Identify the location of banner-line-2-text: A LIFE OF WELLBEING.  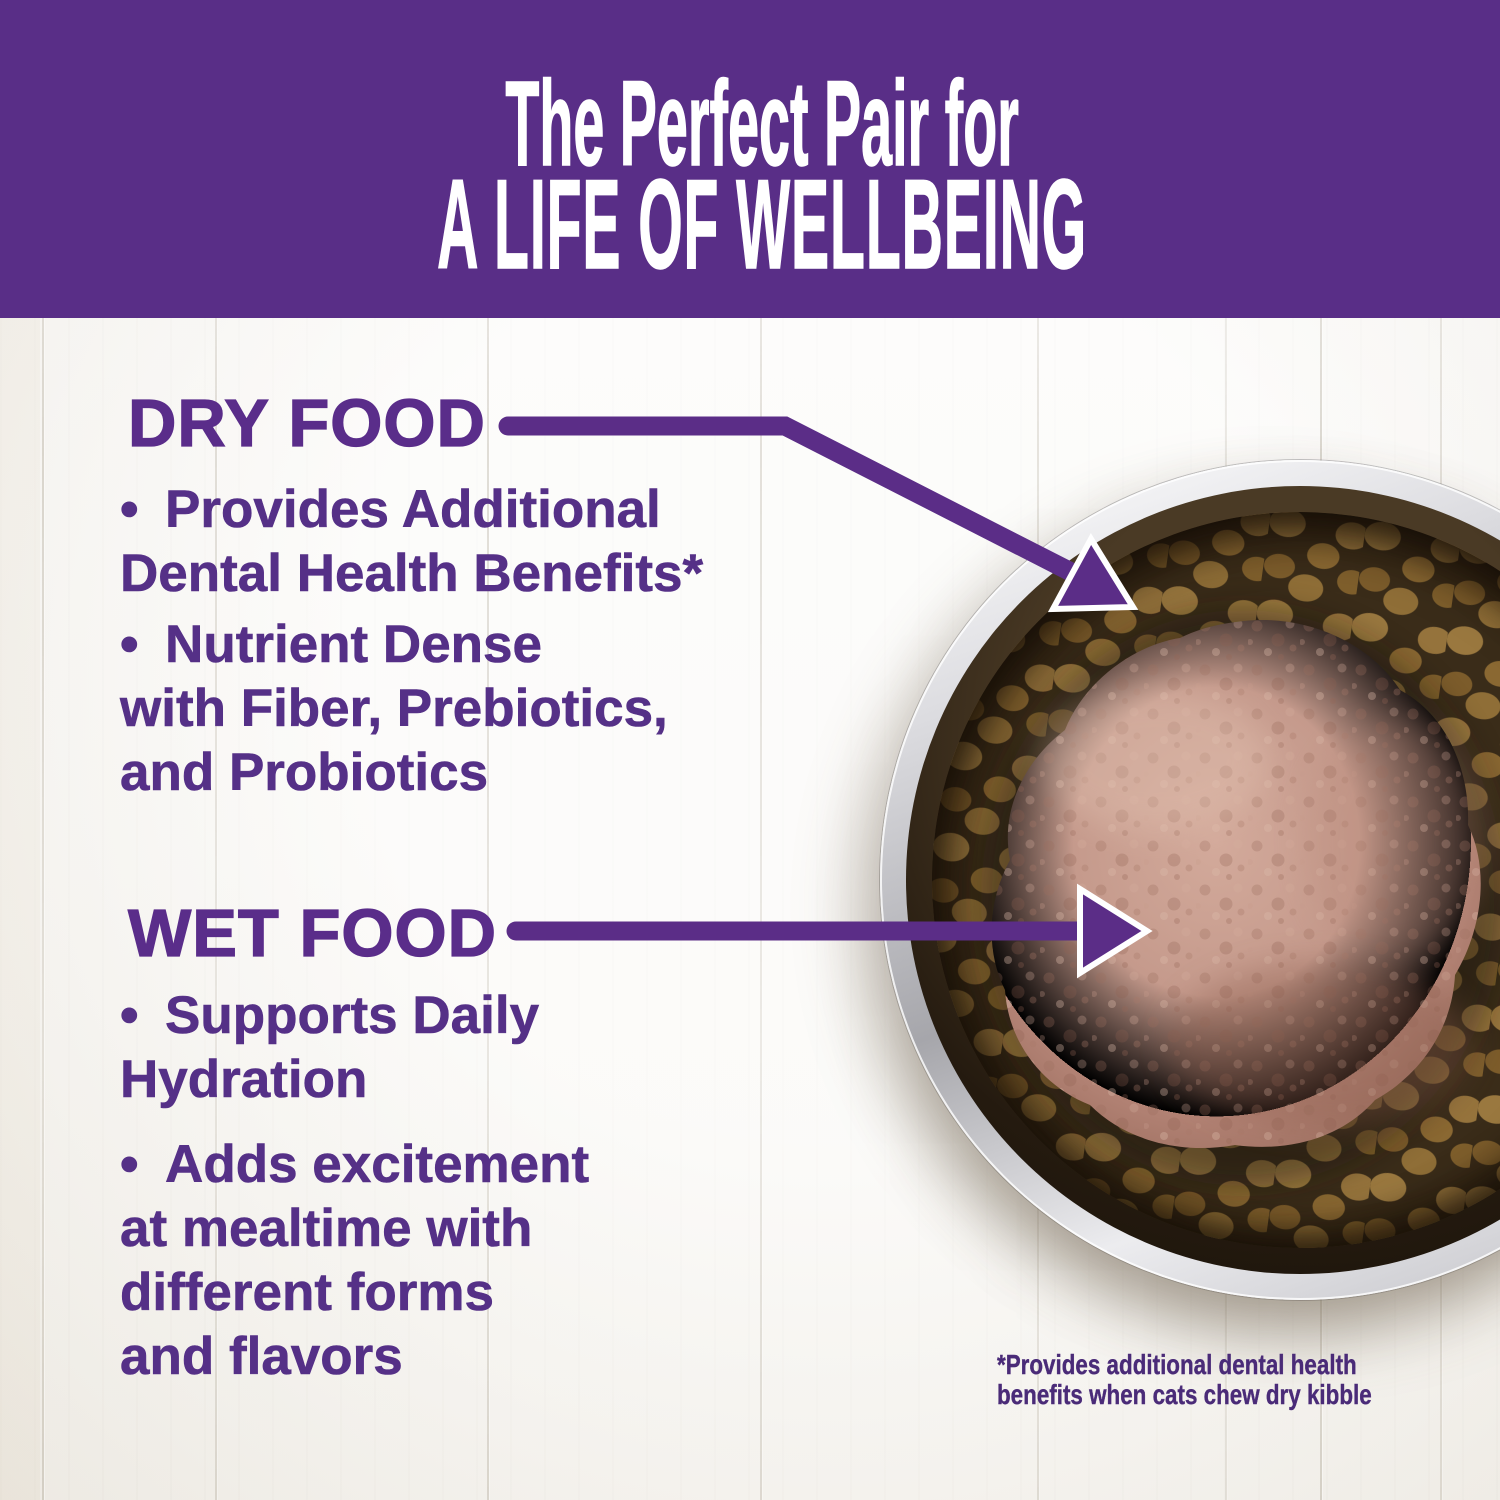
(762, 224).